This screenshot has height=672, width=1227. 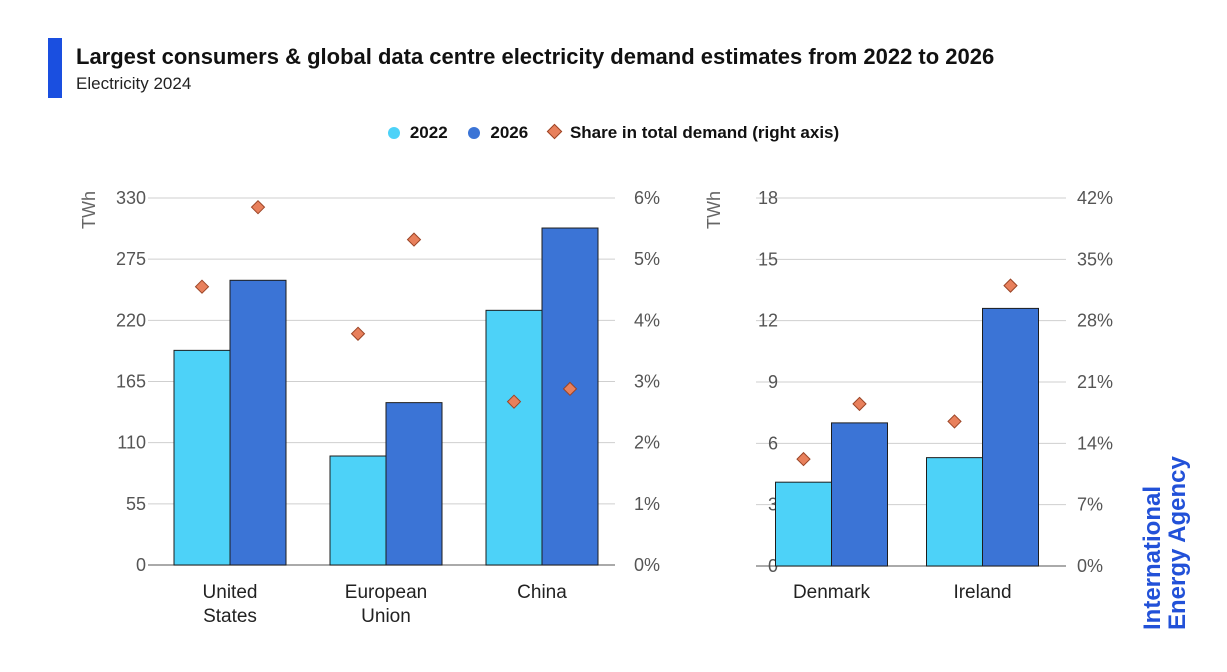 I want to click on iea-logo: International Energy Agency, so click(x=1165, y=543).